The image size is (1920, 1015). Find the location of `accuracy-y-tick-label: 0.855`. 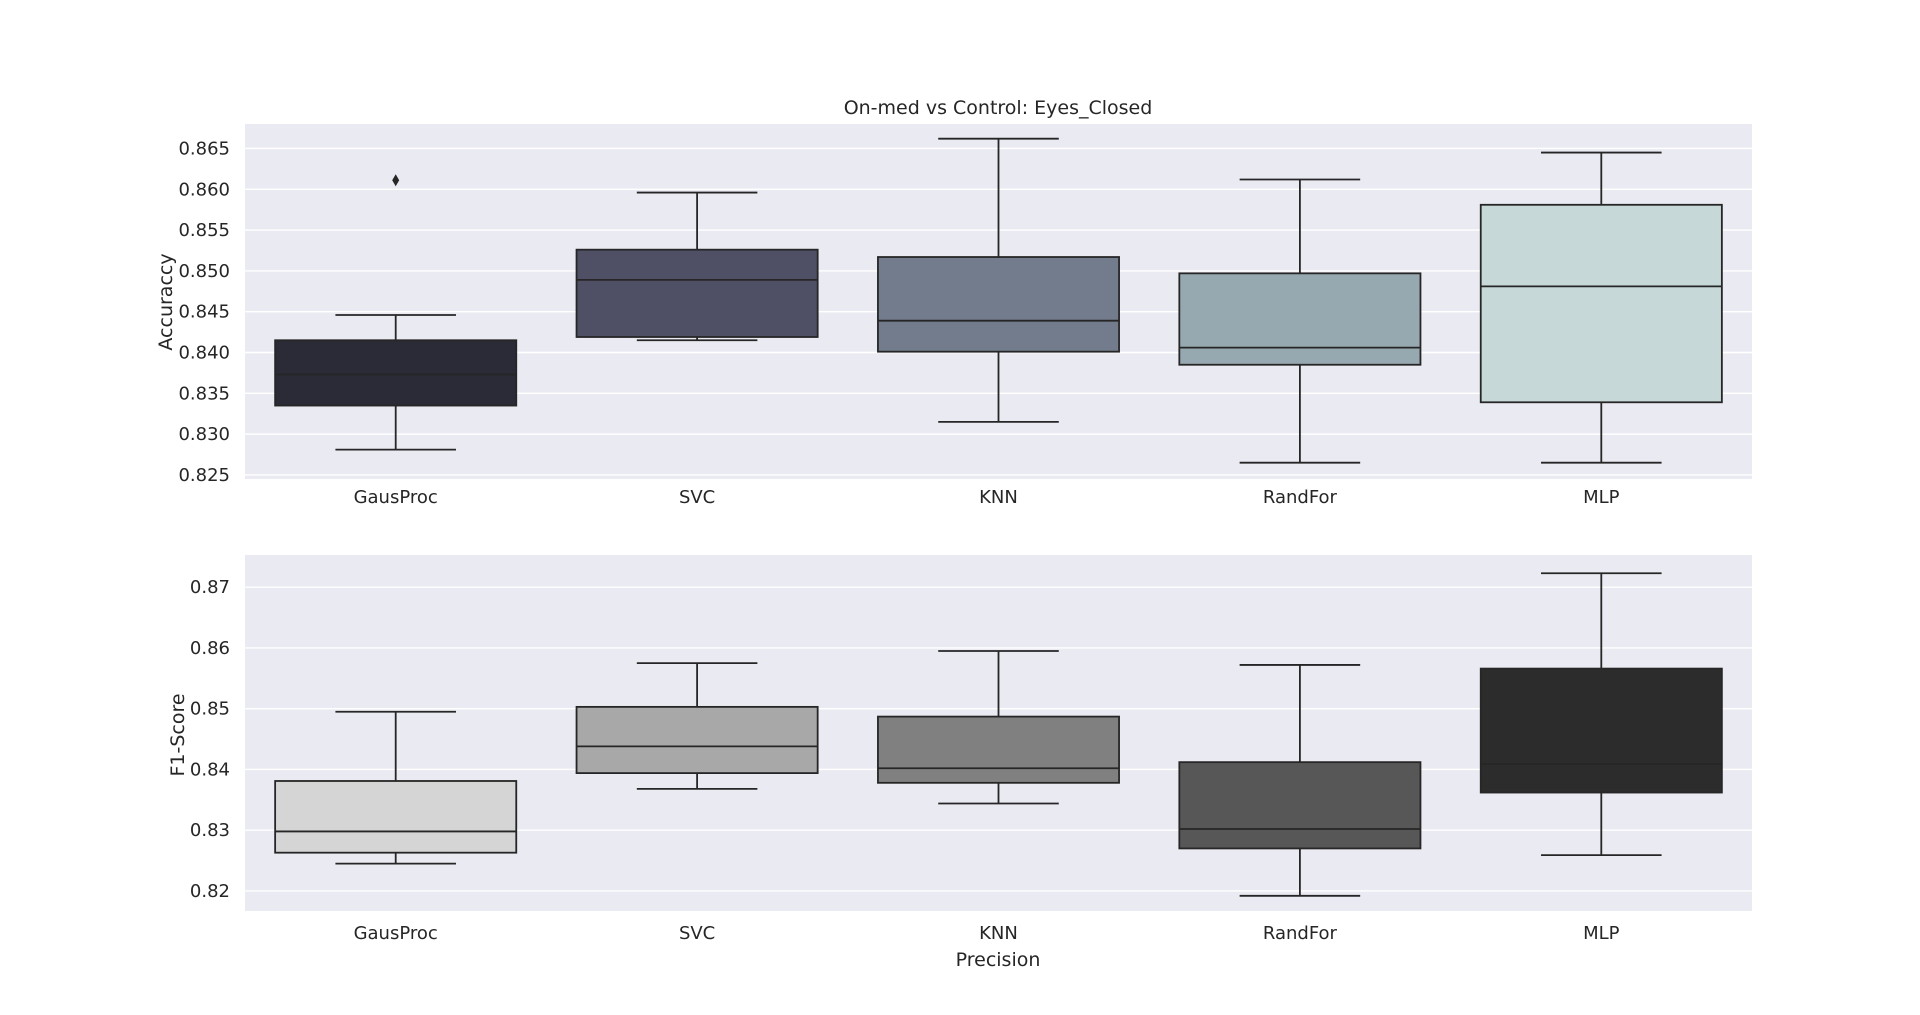

accuracy-y-tick-label: 0.855 is located at coordinates (204, 230).